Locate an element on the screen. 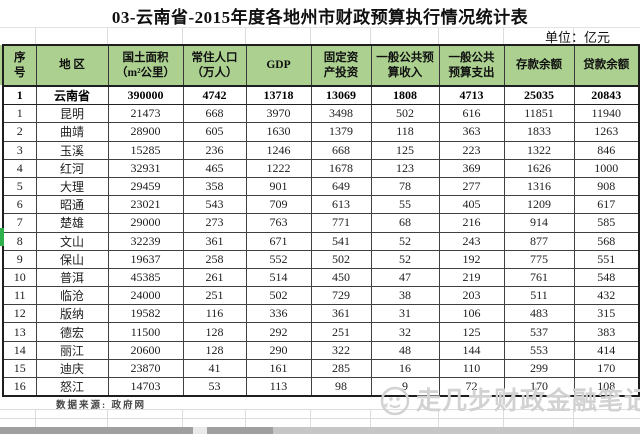  table-row: 6 昭通 23021 543 709 613 55 405 1209 617 is located at coordinates (321, 205).